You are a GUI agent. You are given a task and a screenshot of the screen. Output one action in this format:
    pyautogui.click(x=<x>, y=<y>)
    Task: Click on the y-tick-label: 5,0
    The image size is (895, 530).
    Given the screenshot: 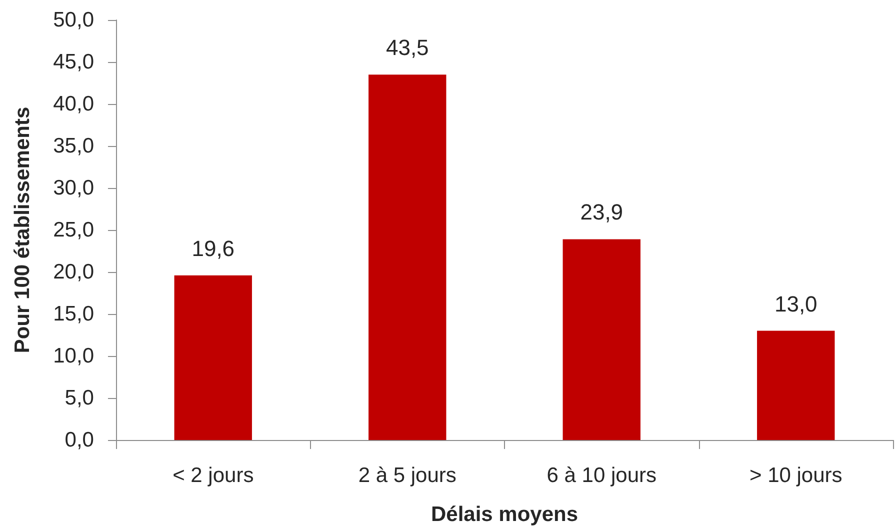 What is the action you would take?
    pyautogui.click(x=79, y=398)
    